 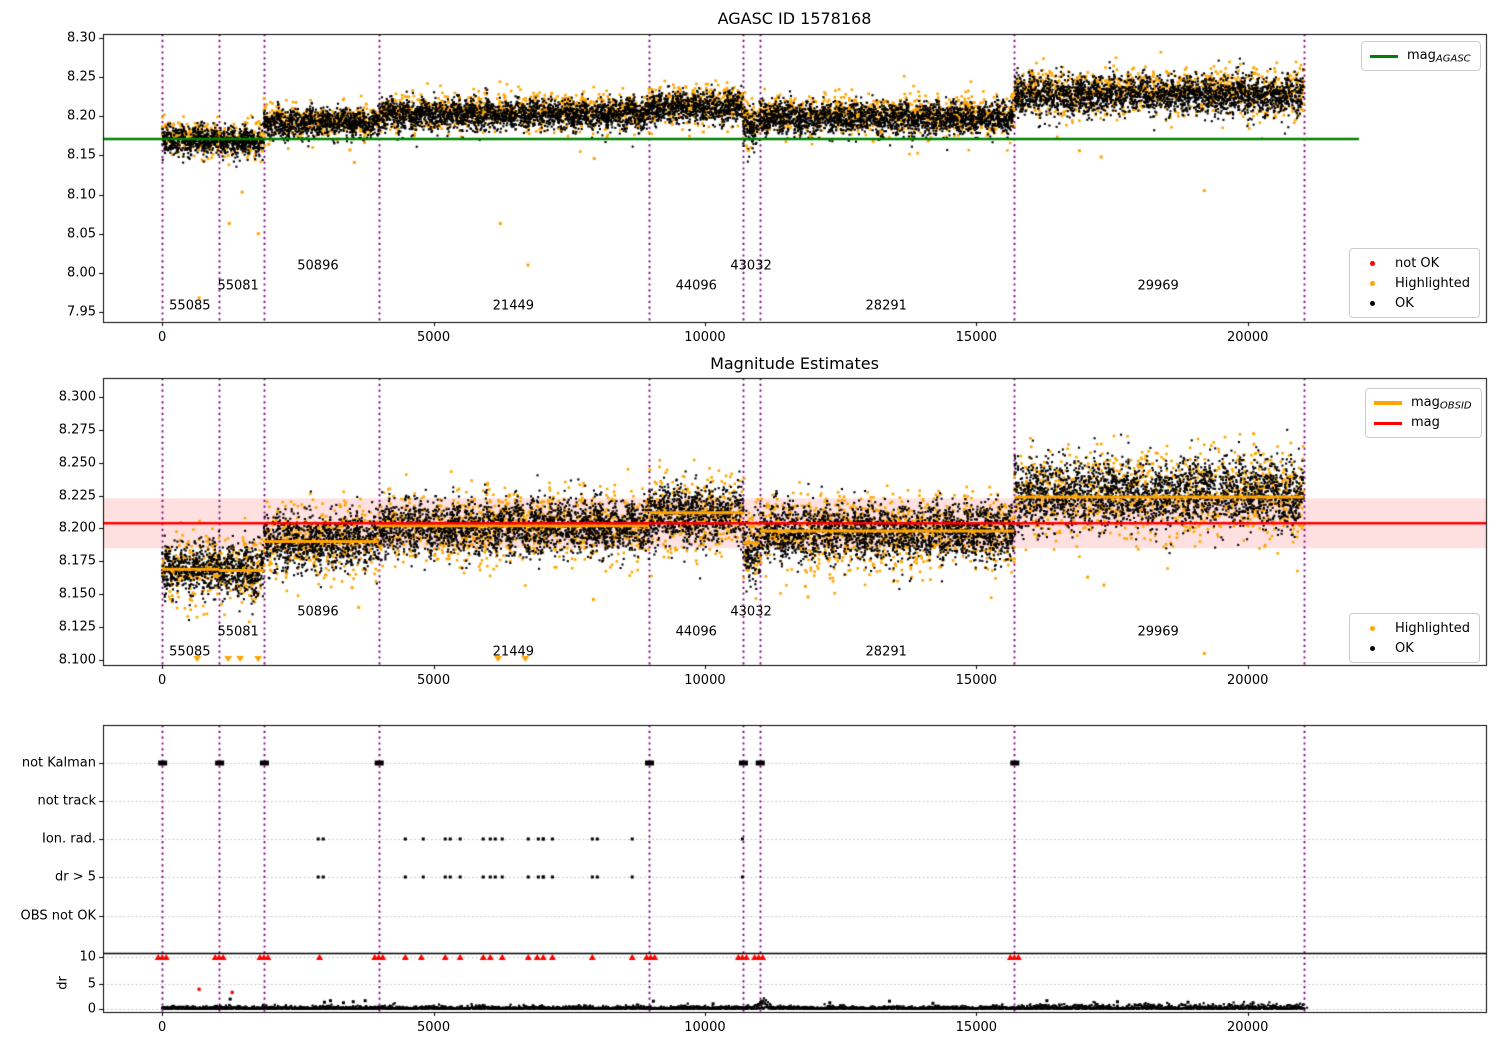 I want to click on flag-row-label: OBS not OK, so click(x=58, y=916).